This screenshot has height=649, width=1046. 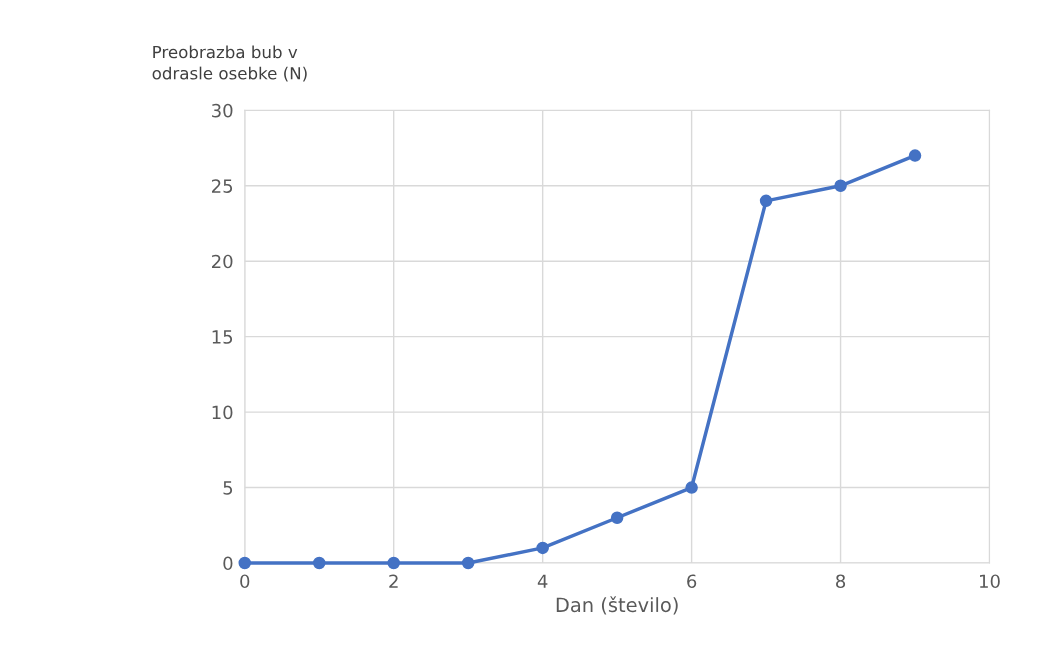 What do you see at coordinates (222, 261) in the screenshot?
I see `y-tick-label: 20` at bounding box center [222, 261].